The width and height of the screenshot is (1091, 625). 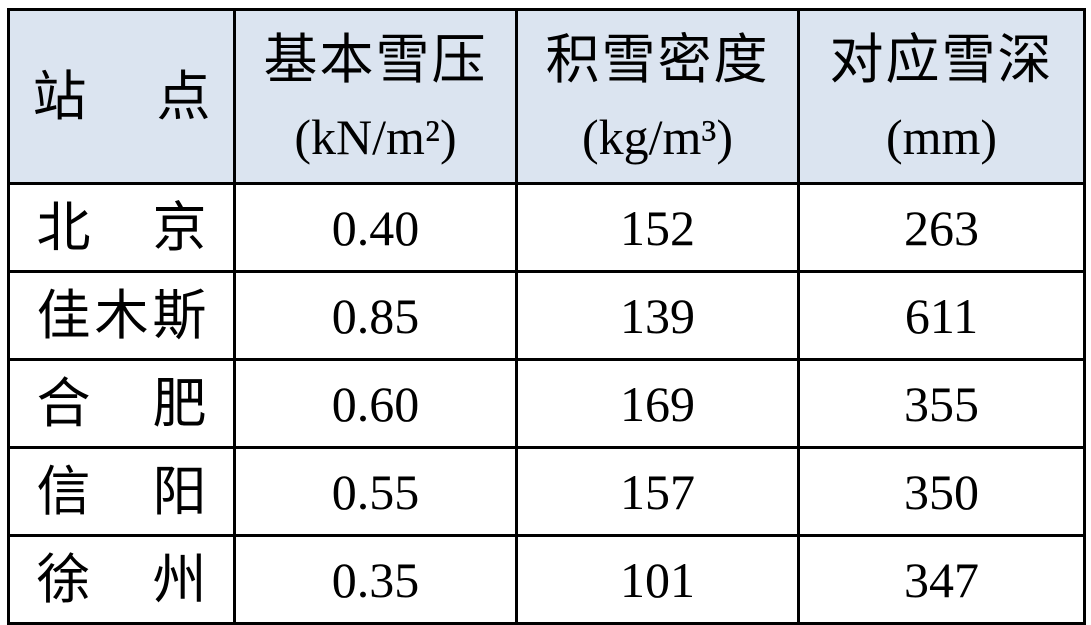 I want to click on pressure-value: 0.85, so click(x=375, y=315).